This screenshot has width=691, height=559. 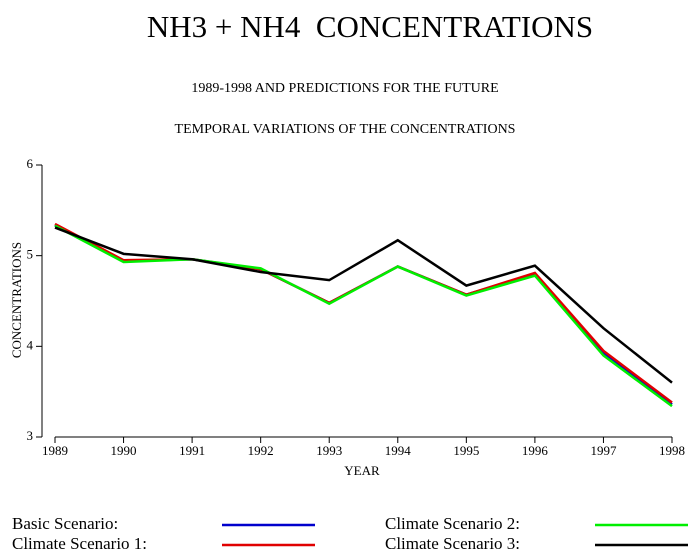 What do you see at coordinates (192, 450) in the screenshot?
I see `x-tick-label: 1991` at bounding box center [192, 450].